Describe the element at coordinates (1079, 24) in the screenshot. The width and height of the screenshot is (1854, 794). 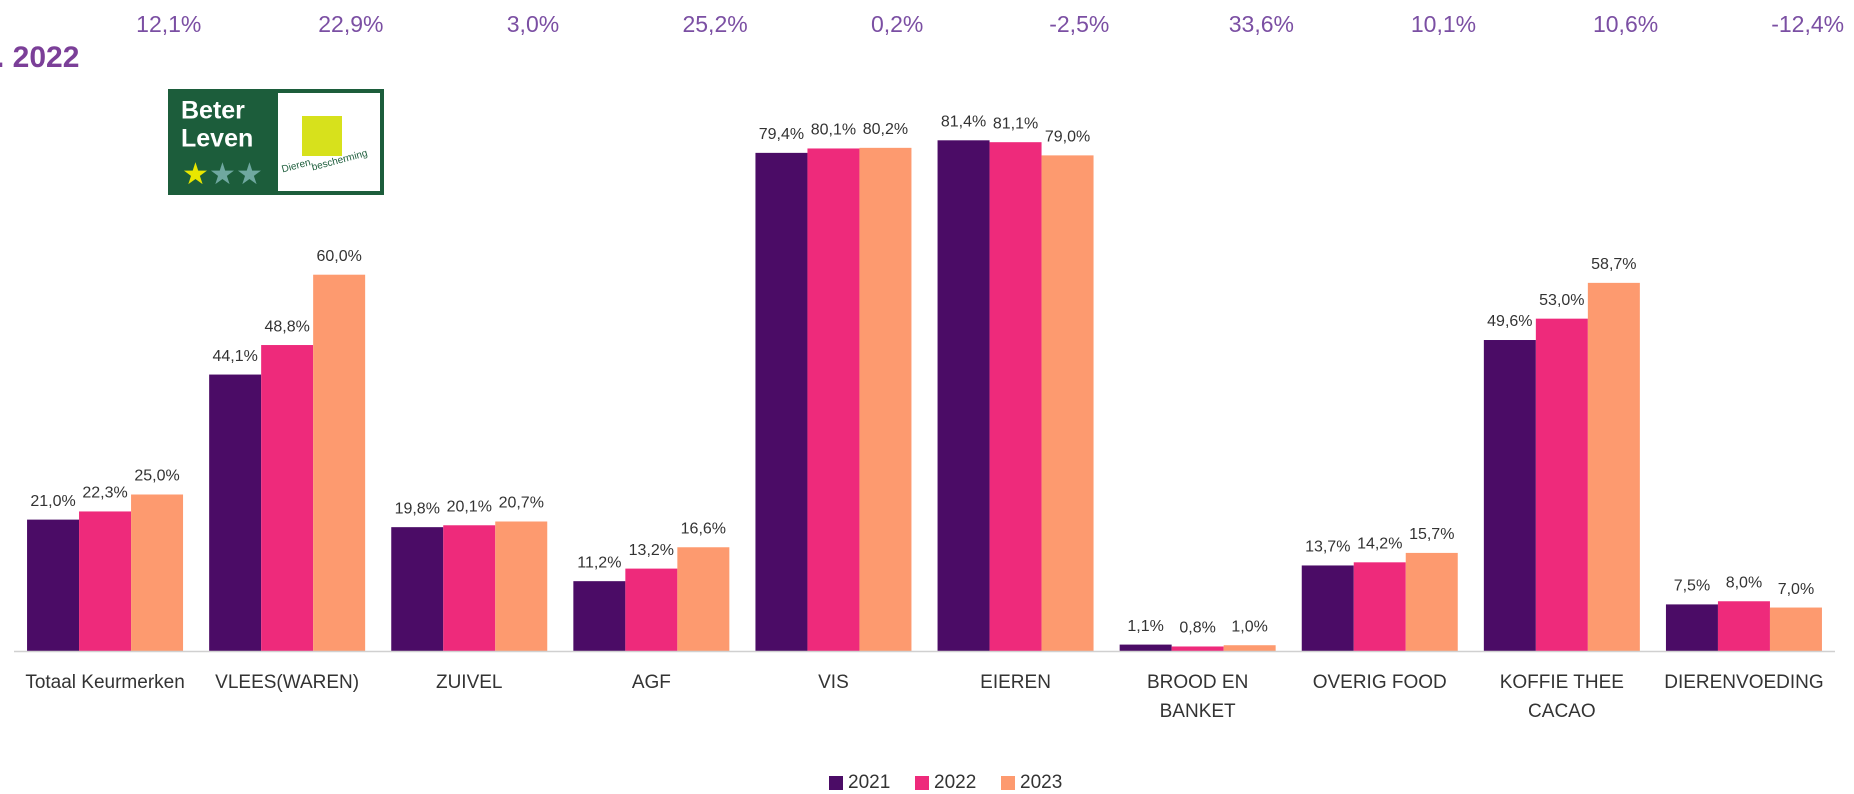
I see `annotation: -2,5%` at that location.